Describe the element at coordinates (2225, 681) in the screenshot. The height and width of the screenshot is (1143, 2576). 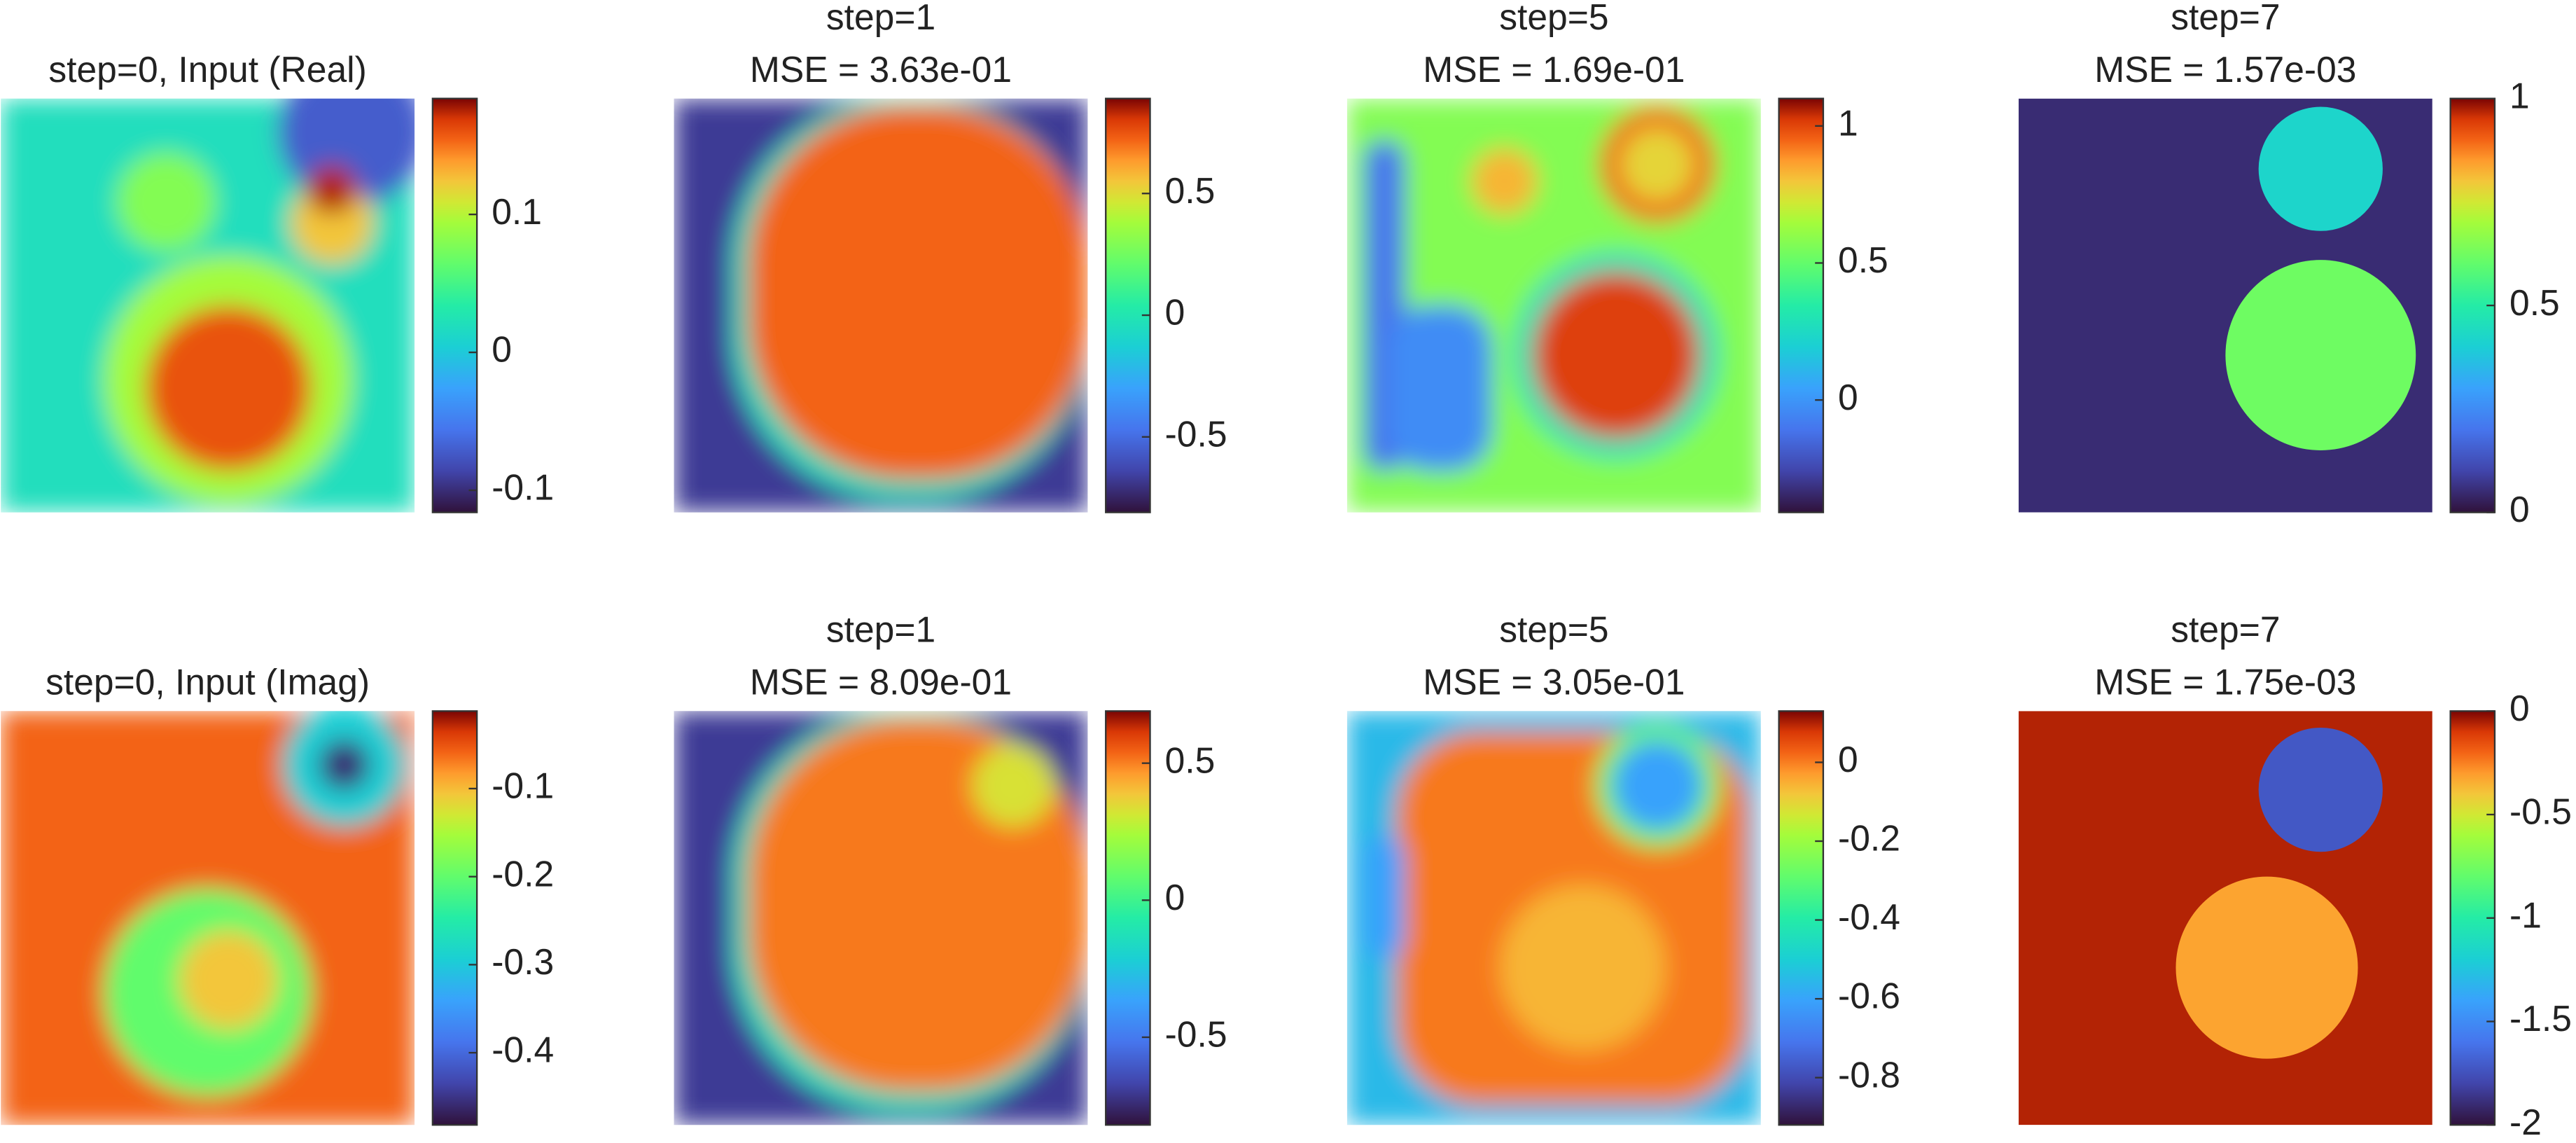
I see `panel-subtitle: MSE = 1.75e-03` at that location.